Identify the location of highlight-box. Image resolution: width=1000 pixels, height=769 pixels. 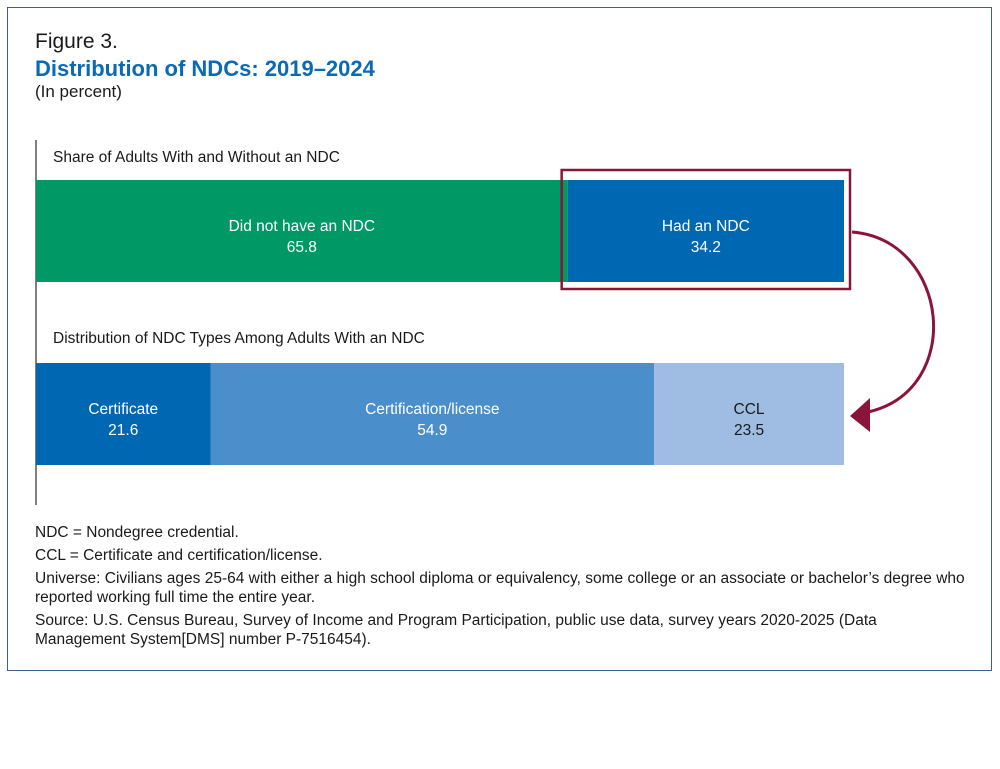
(706, 229).